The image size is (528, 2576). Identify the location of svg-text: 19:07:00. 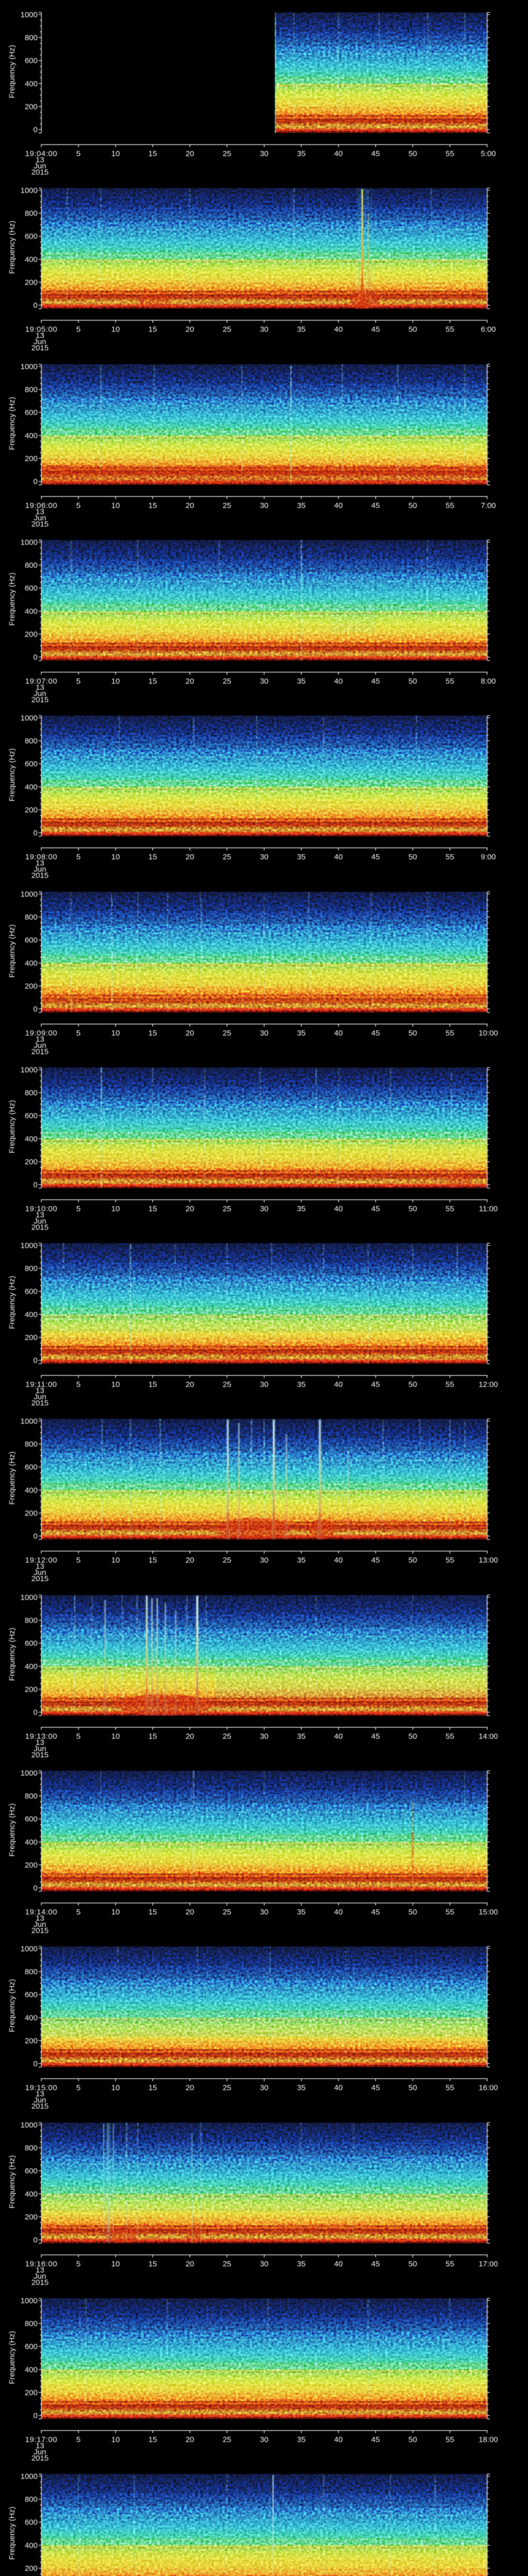
(41, 681).